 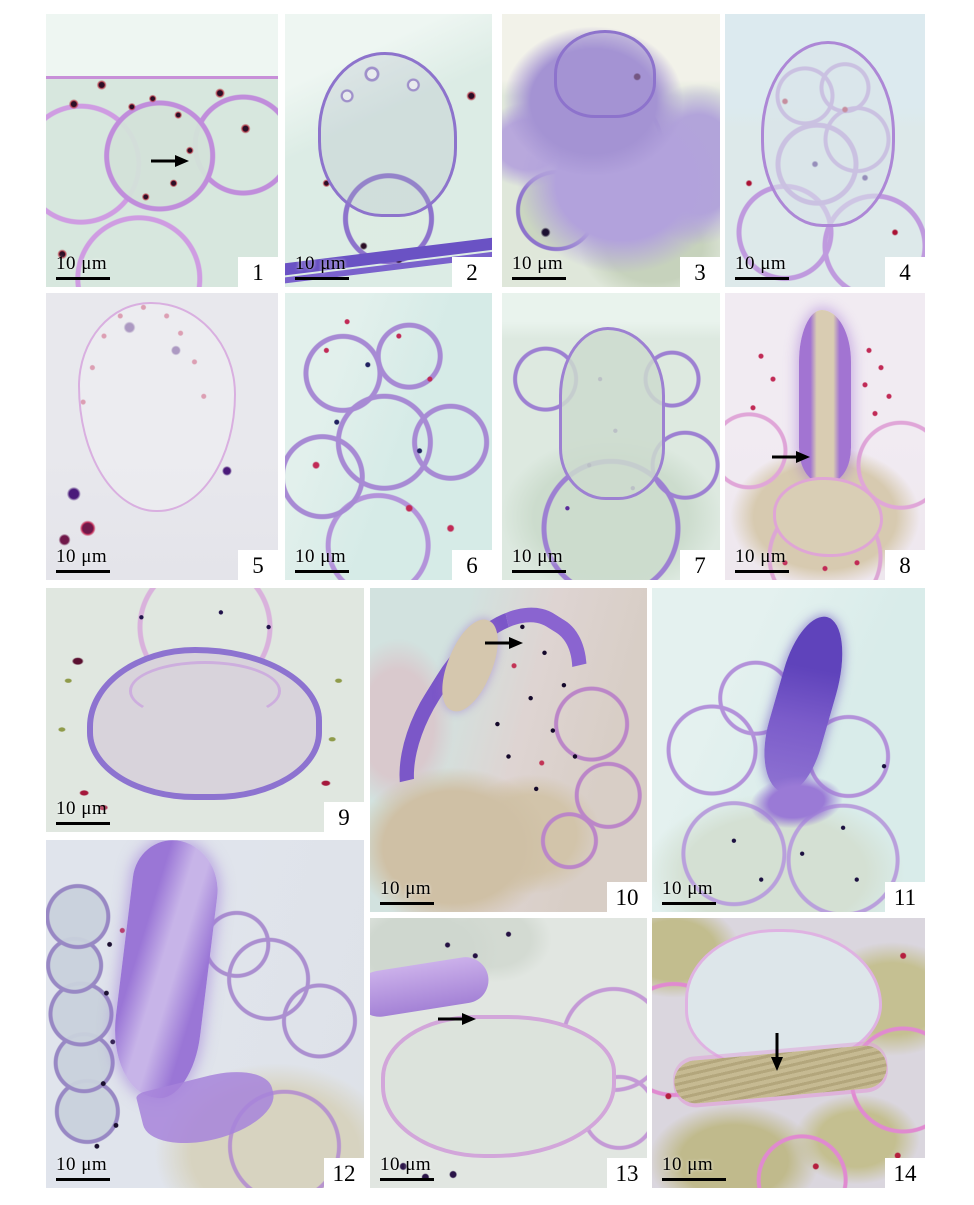 I want to click on micrograph-panel-12: 10 μm 12, so click(x=205, y=1014).